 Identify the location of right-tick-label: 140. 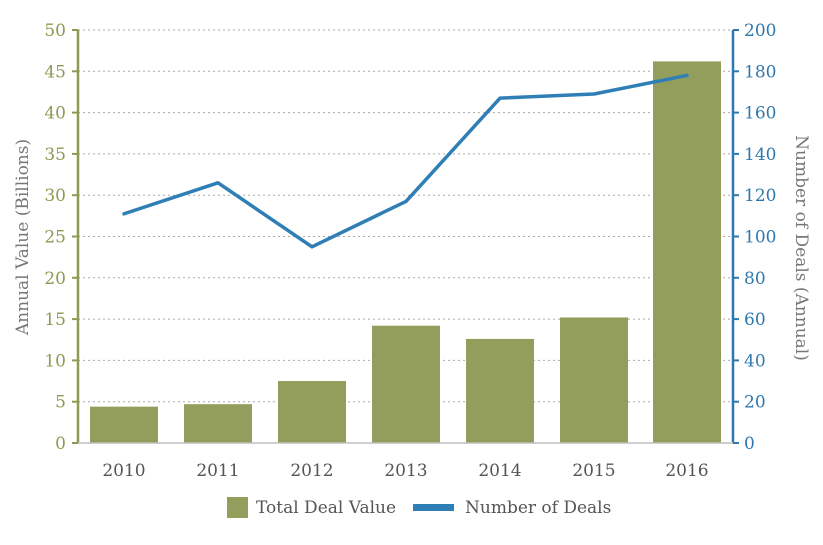
(760, 155).